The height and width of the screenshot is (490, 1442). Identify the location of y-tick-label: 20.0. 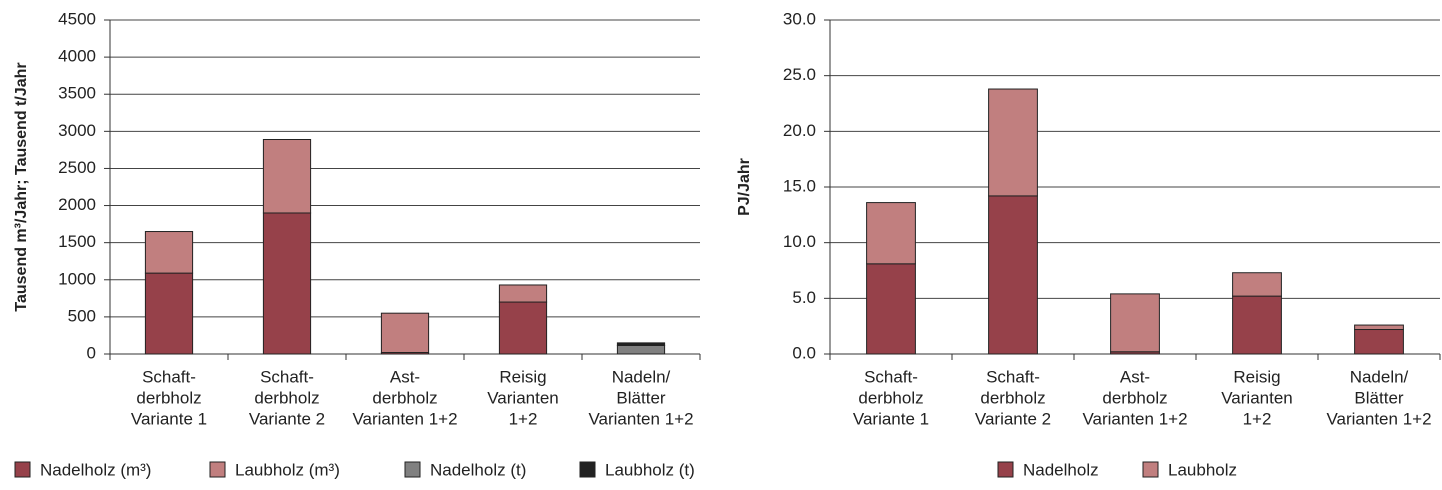
(799, 130).